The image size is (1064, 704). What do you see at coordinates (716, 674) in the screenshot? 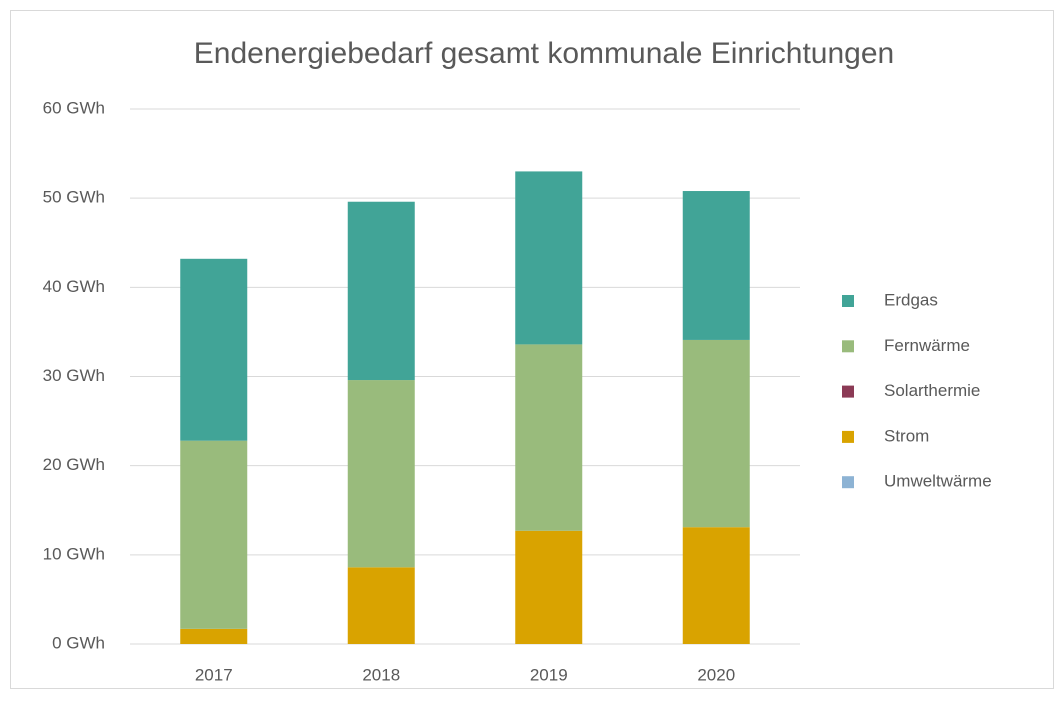
I see `x-tick-label: 2020` at bounding box center [716, 674].